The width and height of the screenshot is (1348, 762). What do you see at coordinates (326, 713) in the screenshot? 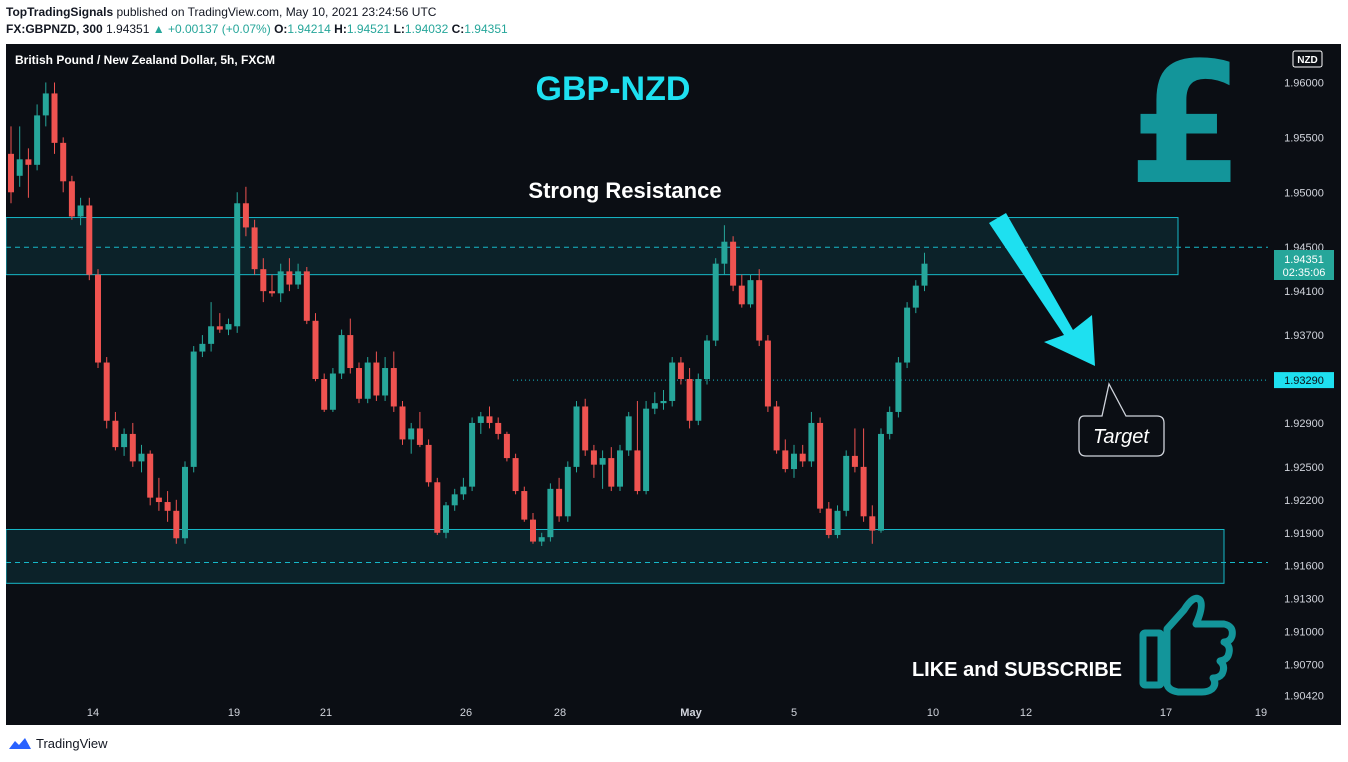
I see `time-tick-label: 21` at bounding box center [326, 713].